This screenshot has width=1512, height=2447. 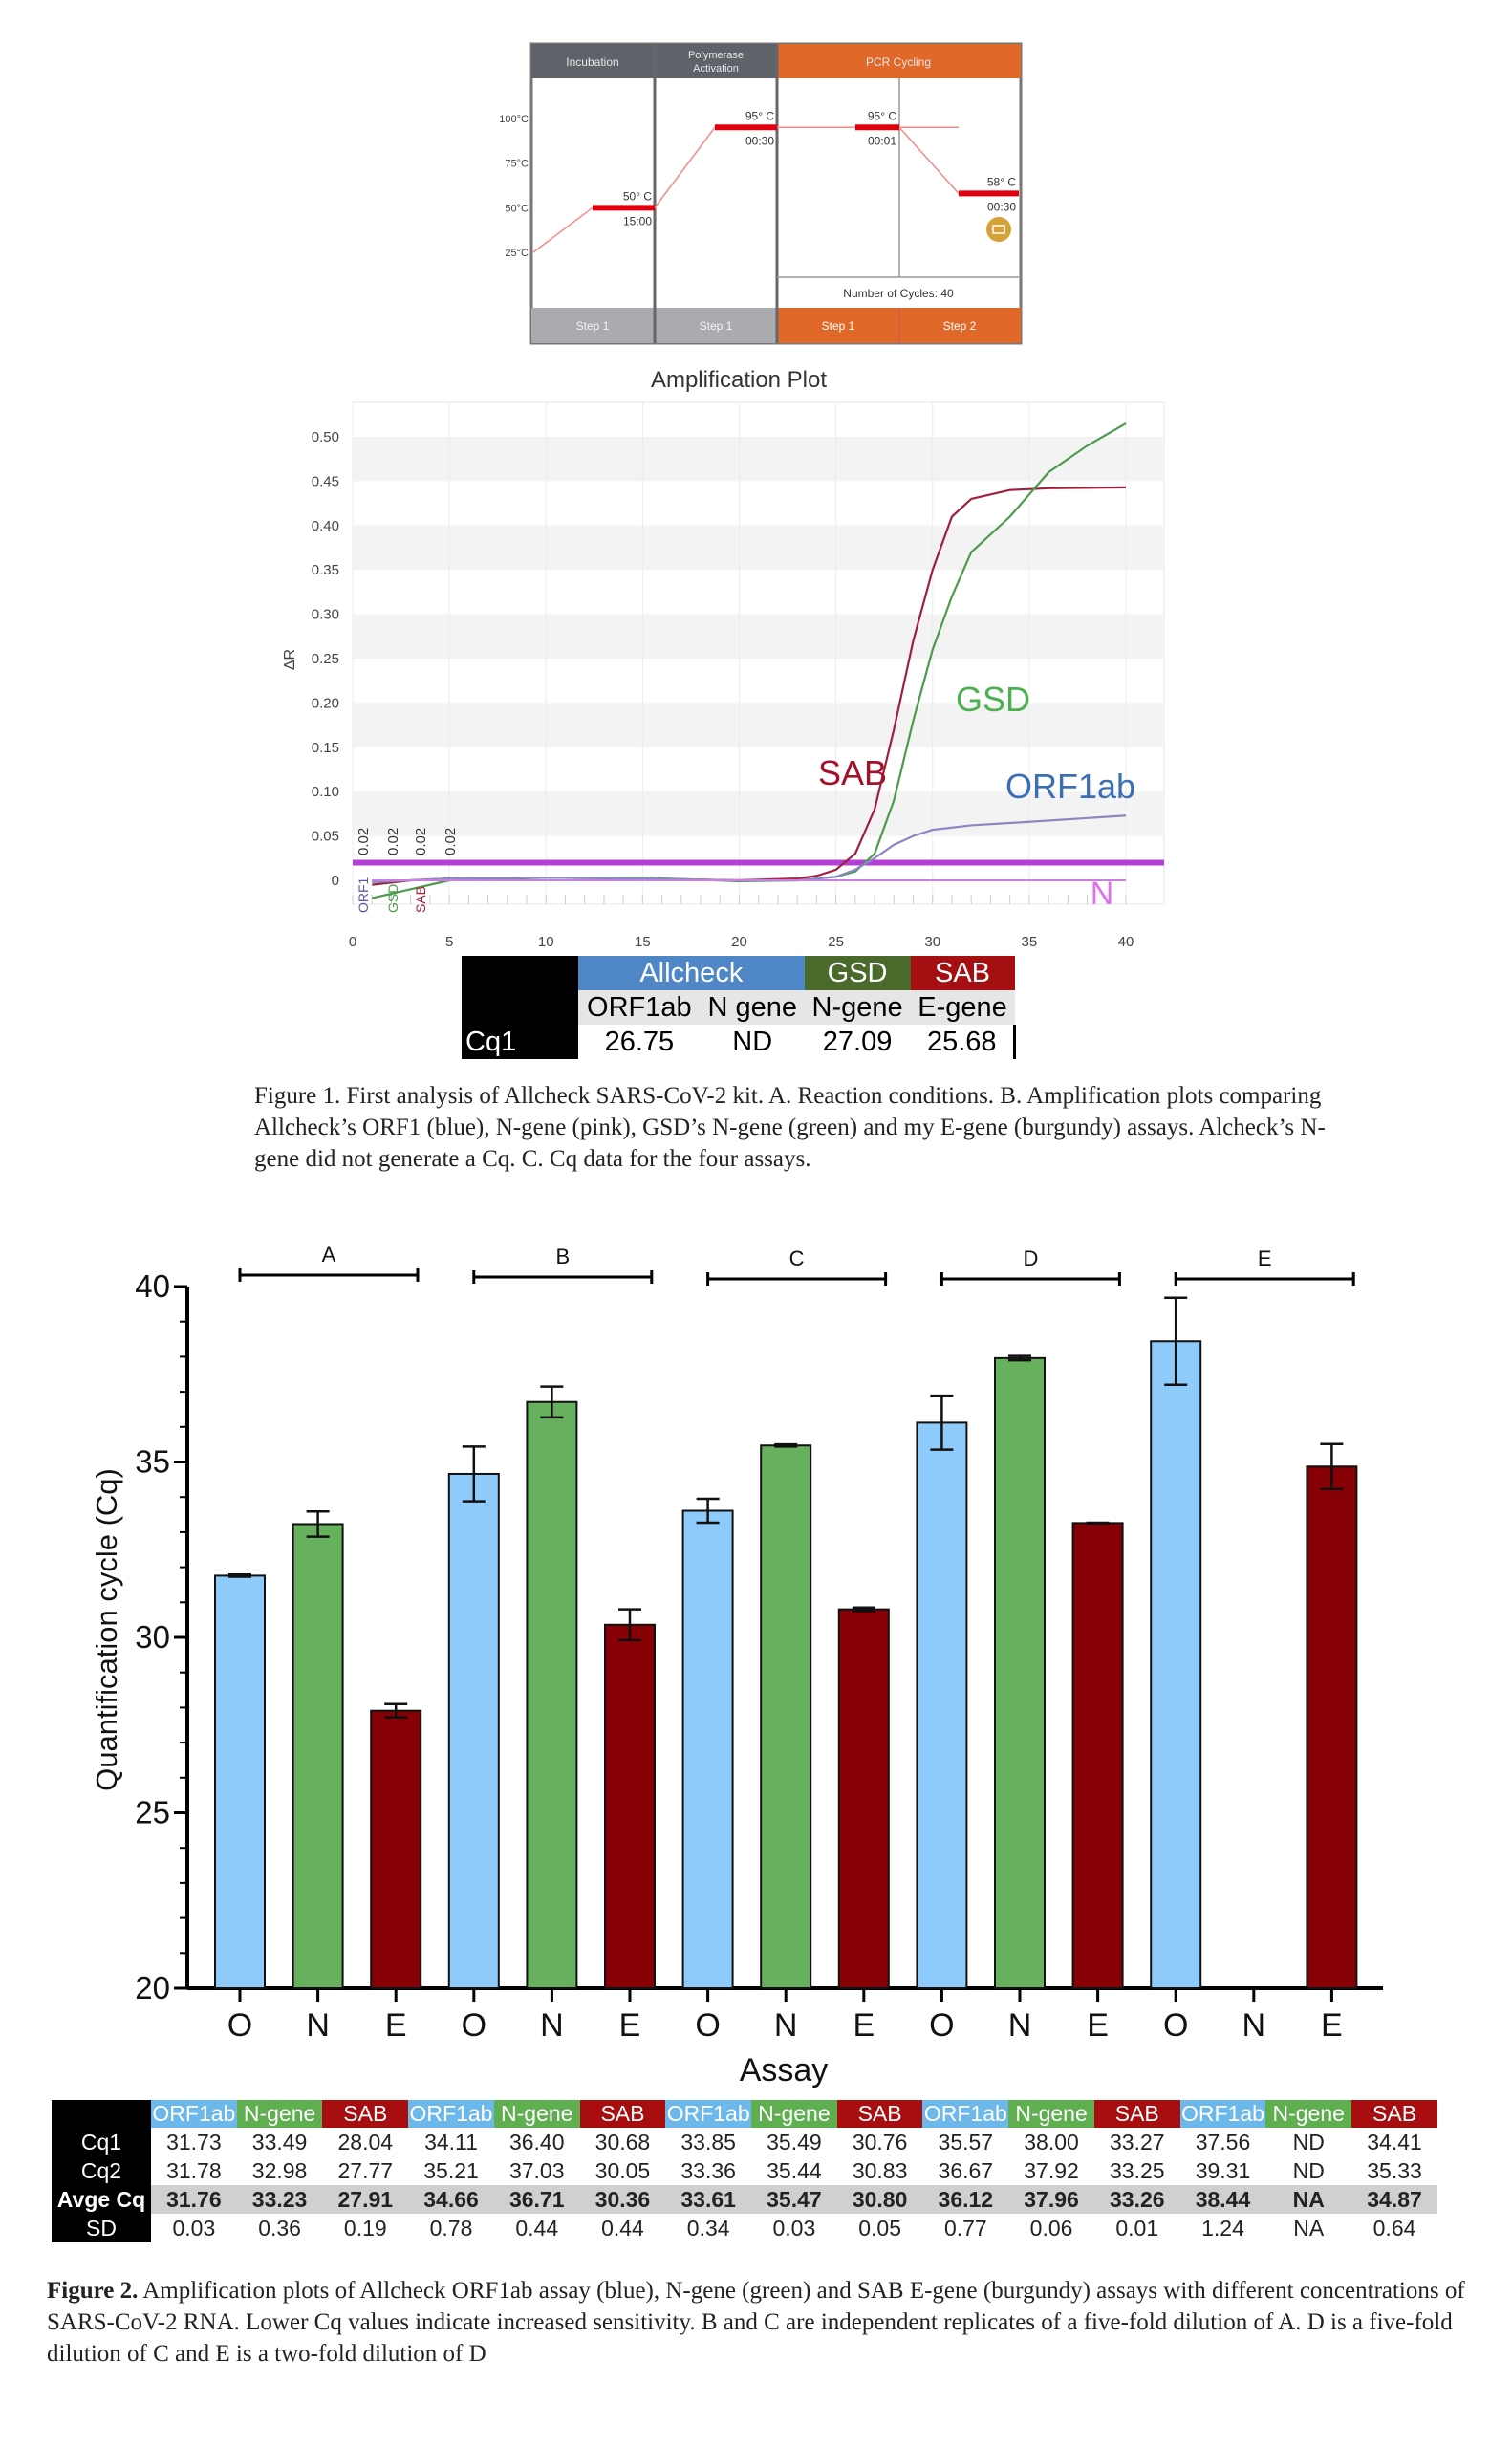 What do you see at coordinates (552, 1695) in the screenshot?
I see `bar-B-N` at bounding box center [552, 1695].